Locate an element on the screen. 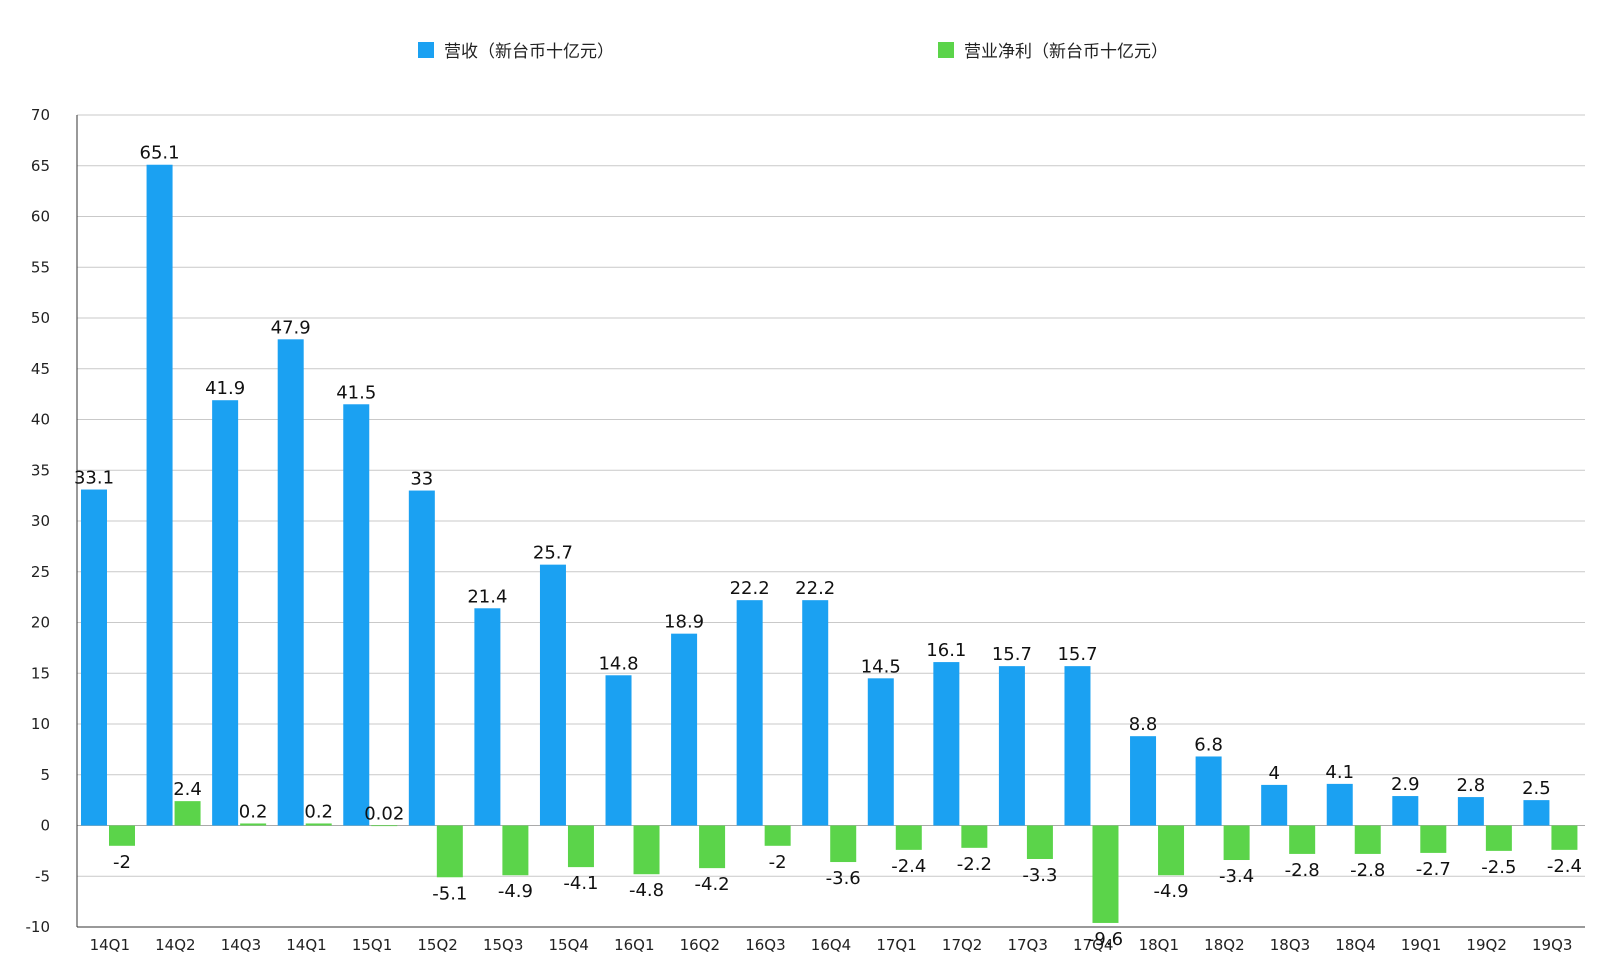 The image size is (1600, 971). x-tick-label: 17Q1 is located at coordinates (896, 945).